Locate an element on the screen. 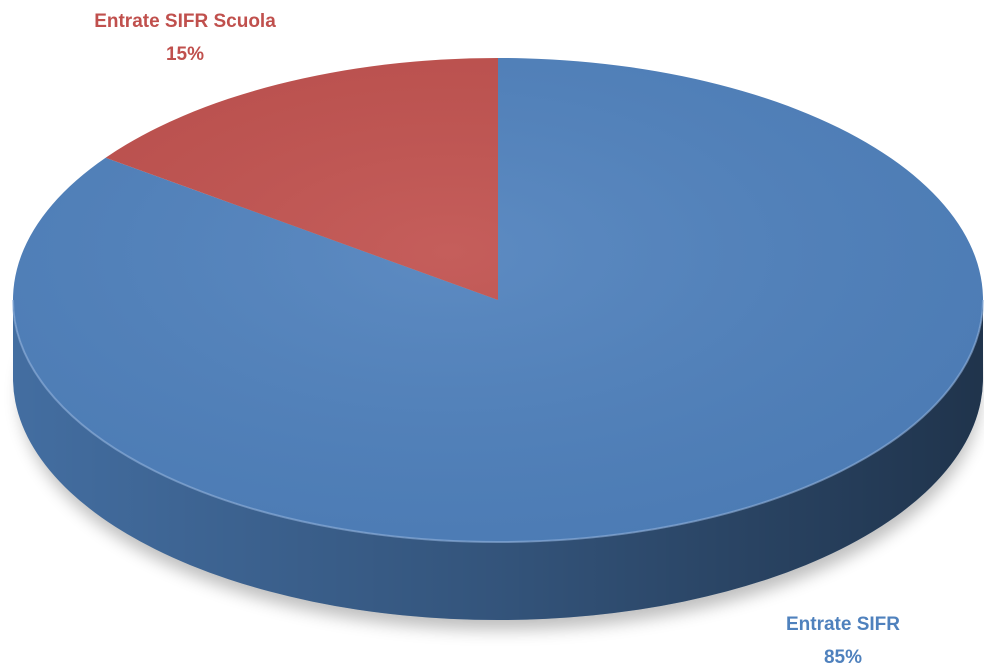 The height and width of the screenshot is (670, 984). slice-value-label: 15% is located at coordinates (185, 54).